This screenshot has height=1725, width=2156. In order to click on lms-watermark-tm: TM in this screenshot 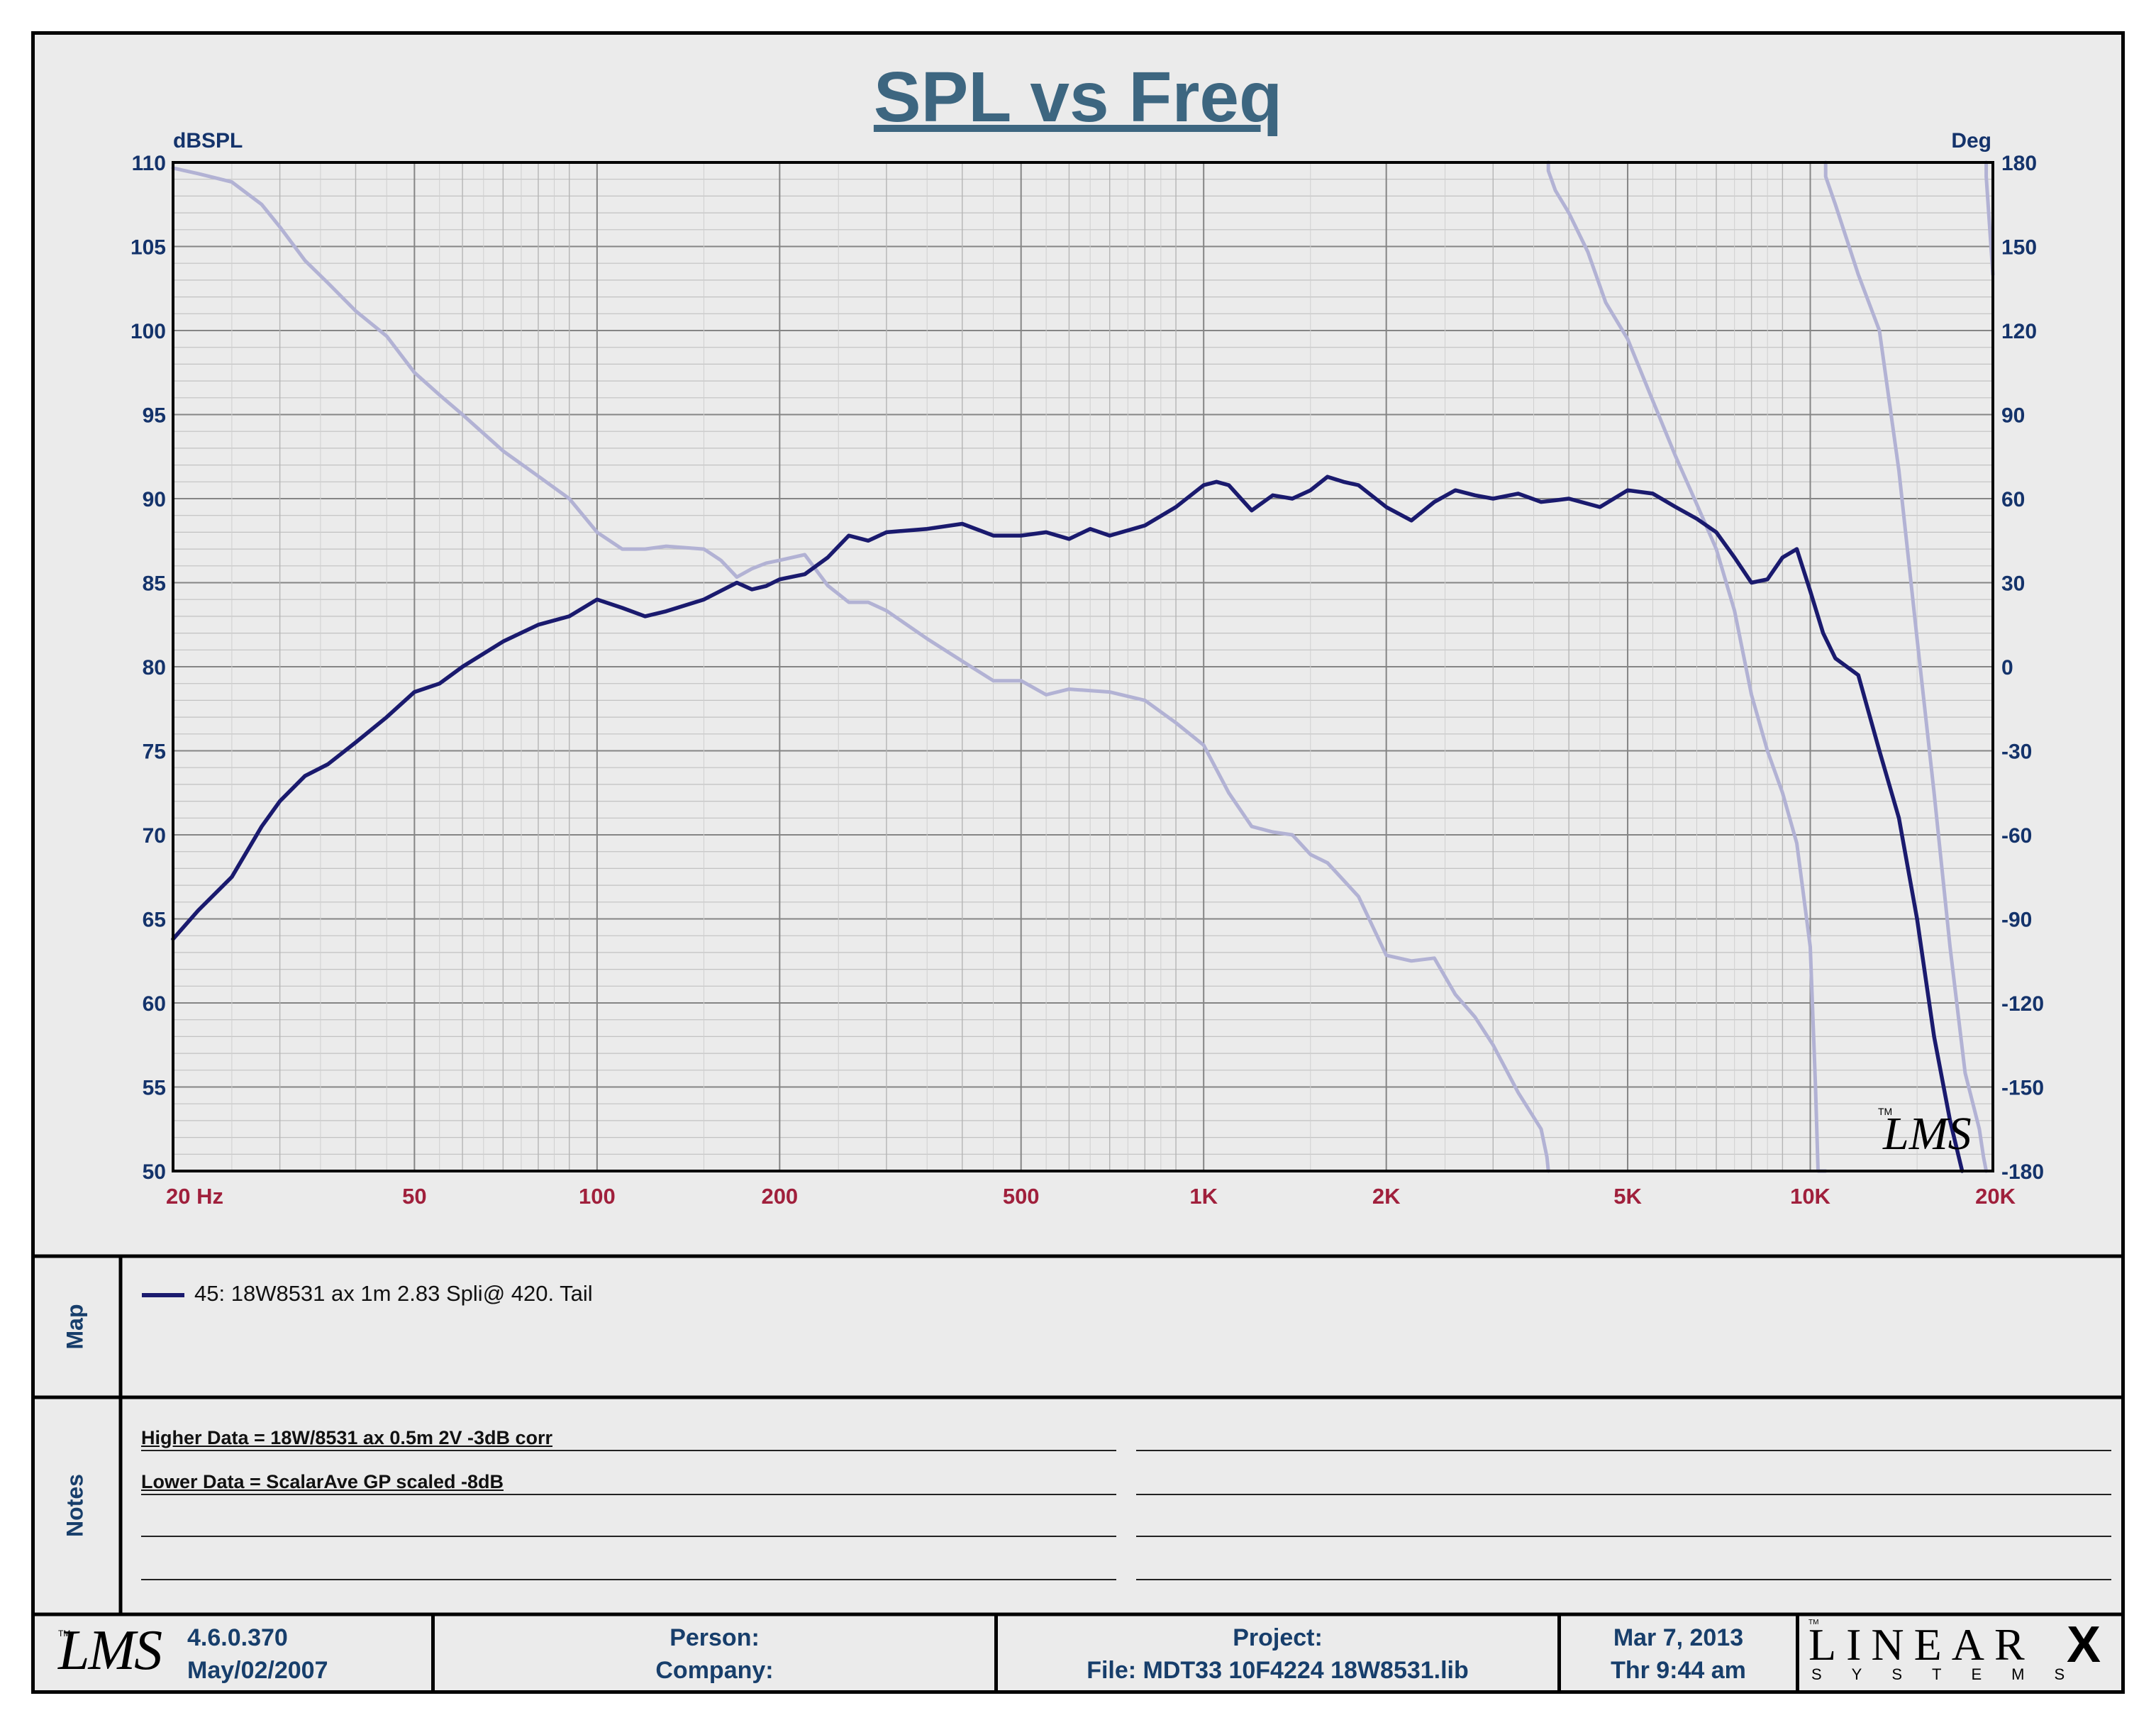, I will do `click(1885, 1111)`.